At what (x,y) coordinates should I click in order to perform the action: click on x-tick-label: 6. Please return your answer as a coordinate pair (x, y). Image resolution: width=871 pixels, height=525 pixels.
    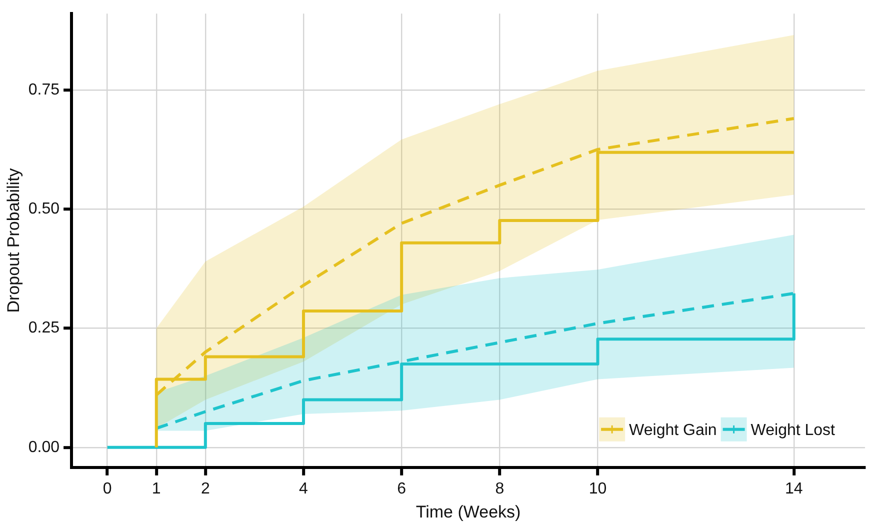
    Looking at the image, I should click on (401, 489).